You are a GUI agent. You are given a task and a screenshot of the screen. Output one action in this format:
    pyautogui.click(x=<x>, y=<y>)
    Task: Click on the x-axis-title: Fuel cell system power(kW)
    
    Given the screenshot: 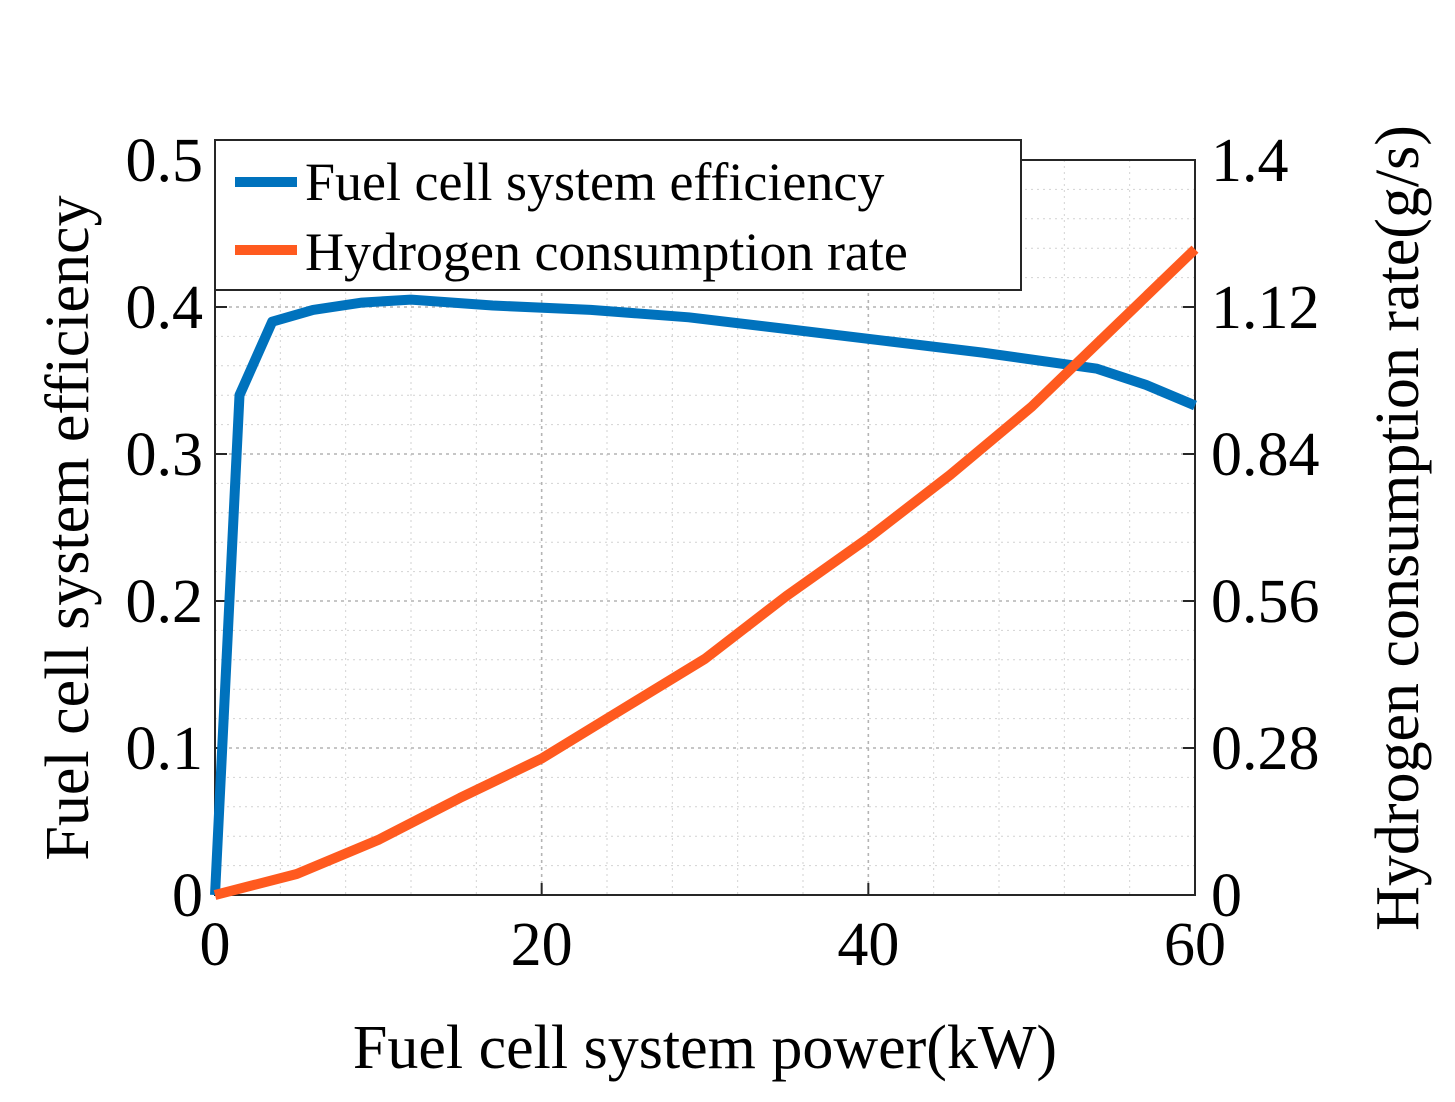 What is the action you would take?
    pyautogui.click(x=705, y=1048)
    